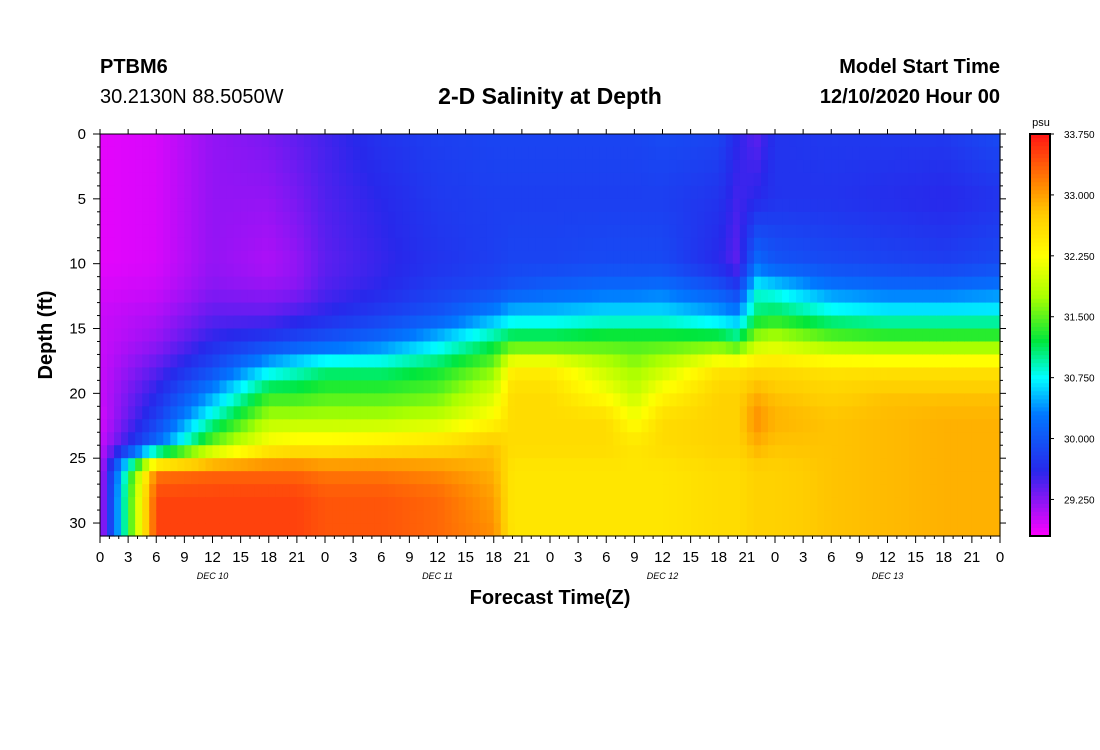 This screenshot has width=1100, height=750. I want to click on y-tick-label: 25, so click(77, 458).